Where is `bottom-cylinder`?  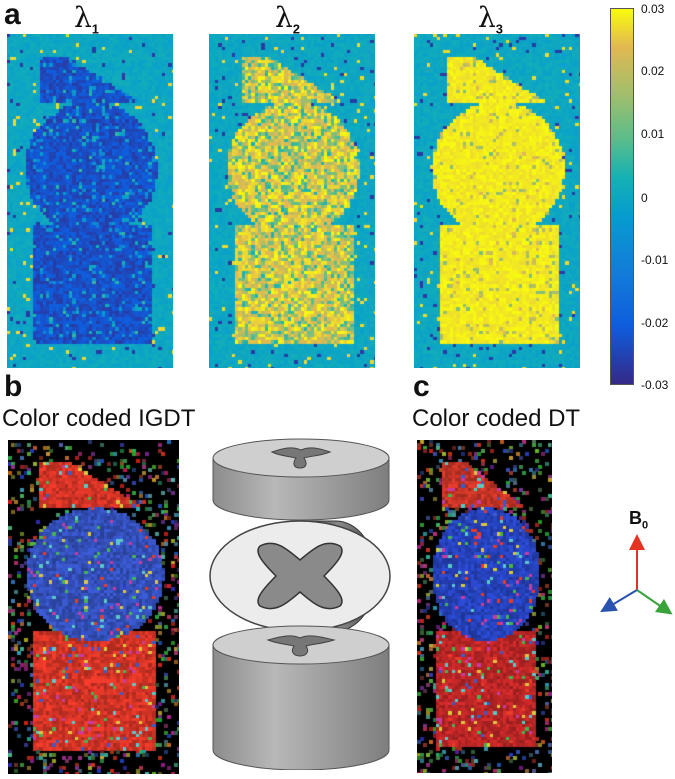 bottom-cylinder is located at coordinates (301, 697).